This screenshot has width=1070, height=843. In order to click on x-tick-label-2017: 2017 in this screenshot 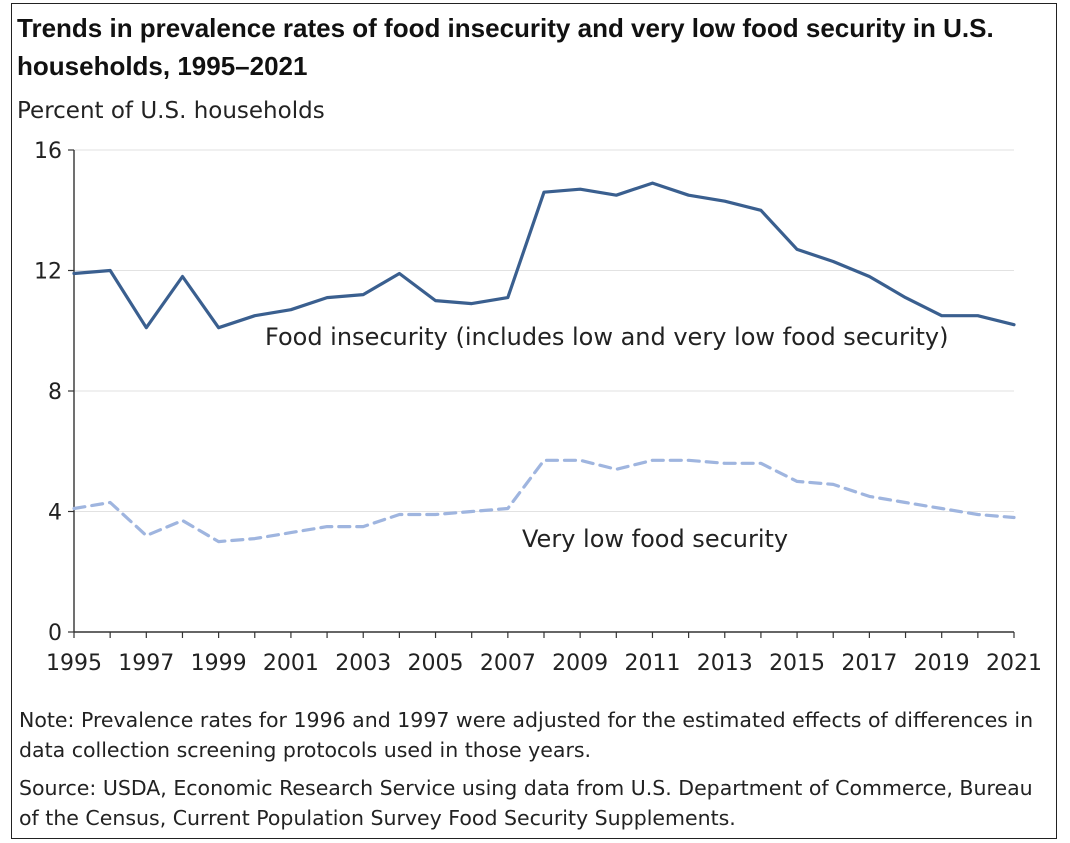, I will do `click(869, 663)`.